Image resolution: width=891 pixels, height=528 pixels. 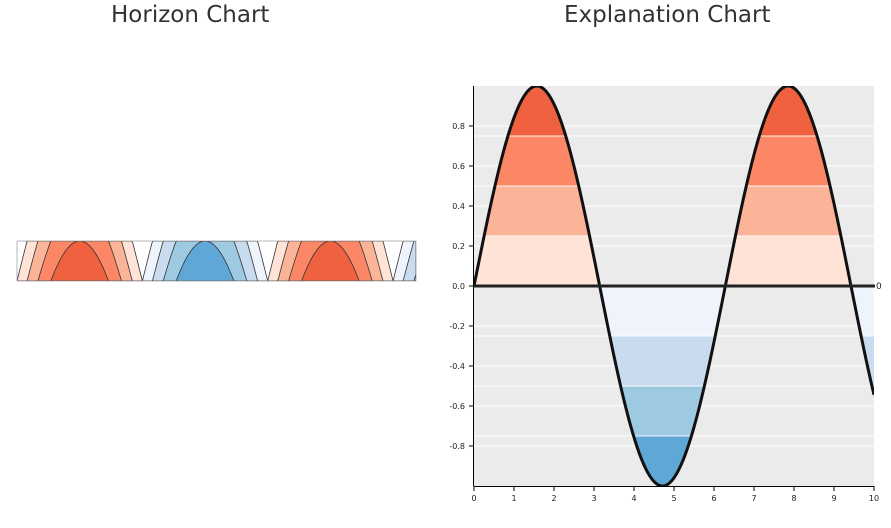 I want to click on x-tick-label: 0, so click(x=473, y=498).